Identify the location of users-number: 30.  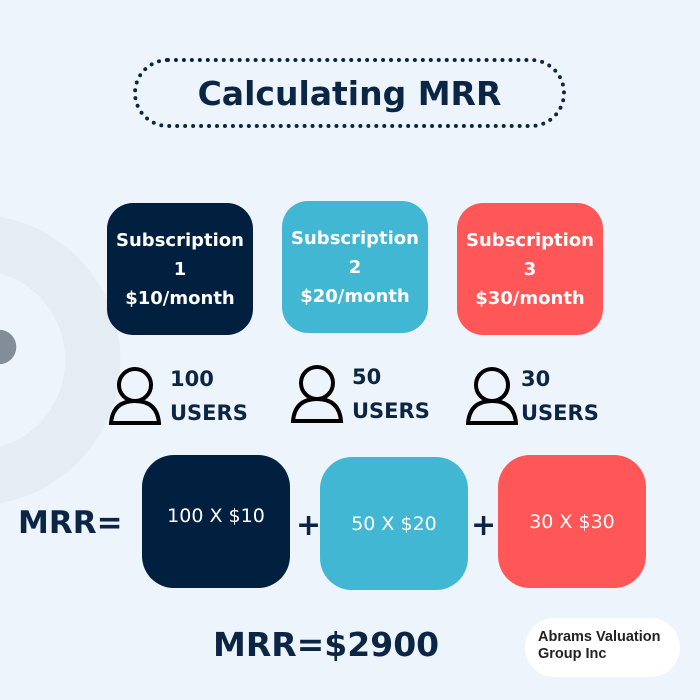
(536, 379).